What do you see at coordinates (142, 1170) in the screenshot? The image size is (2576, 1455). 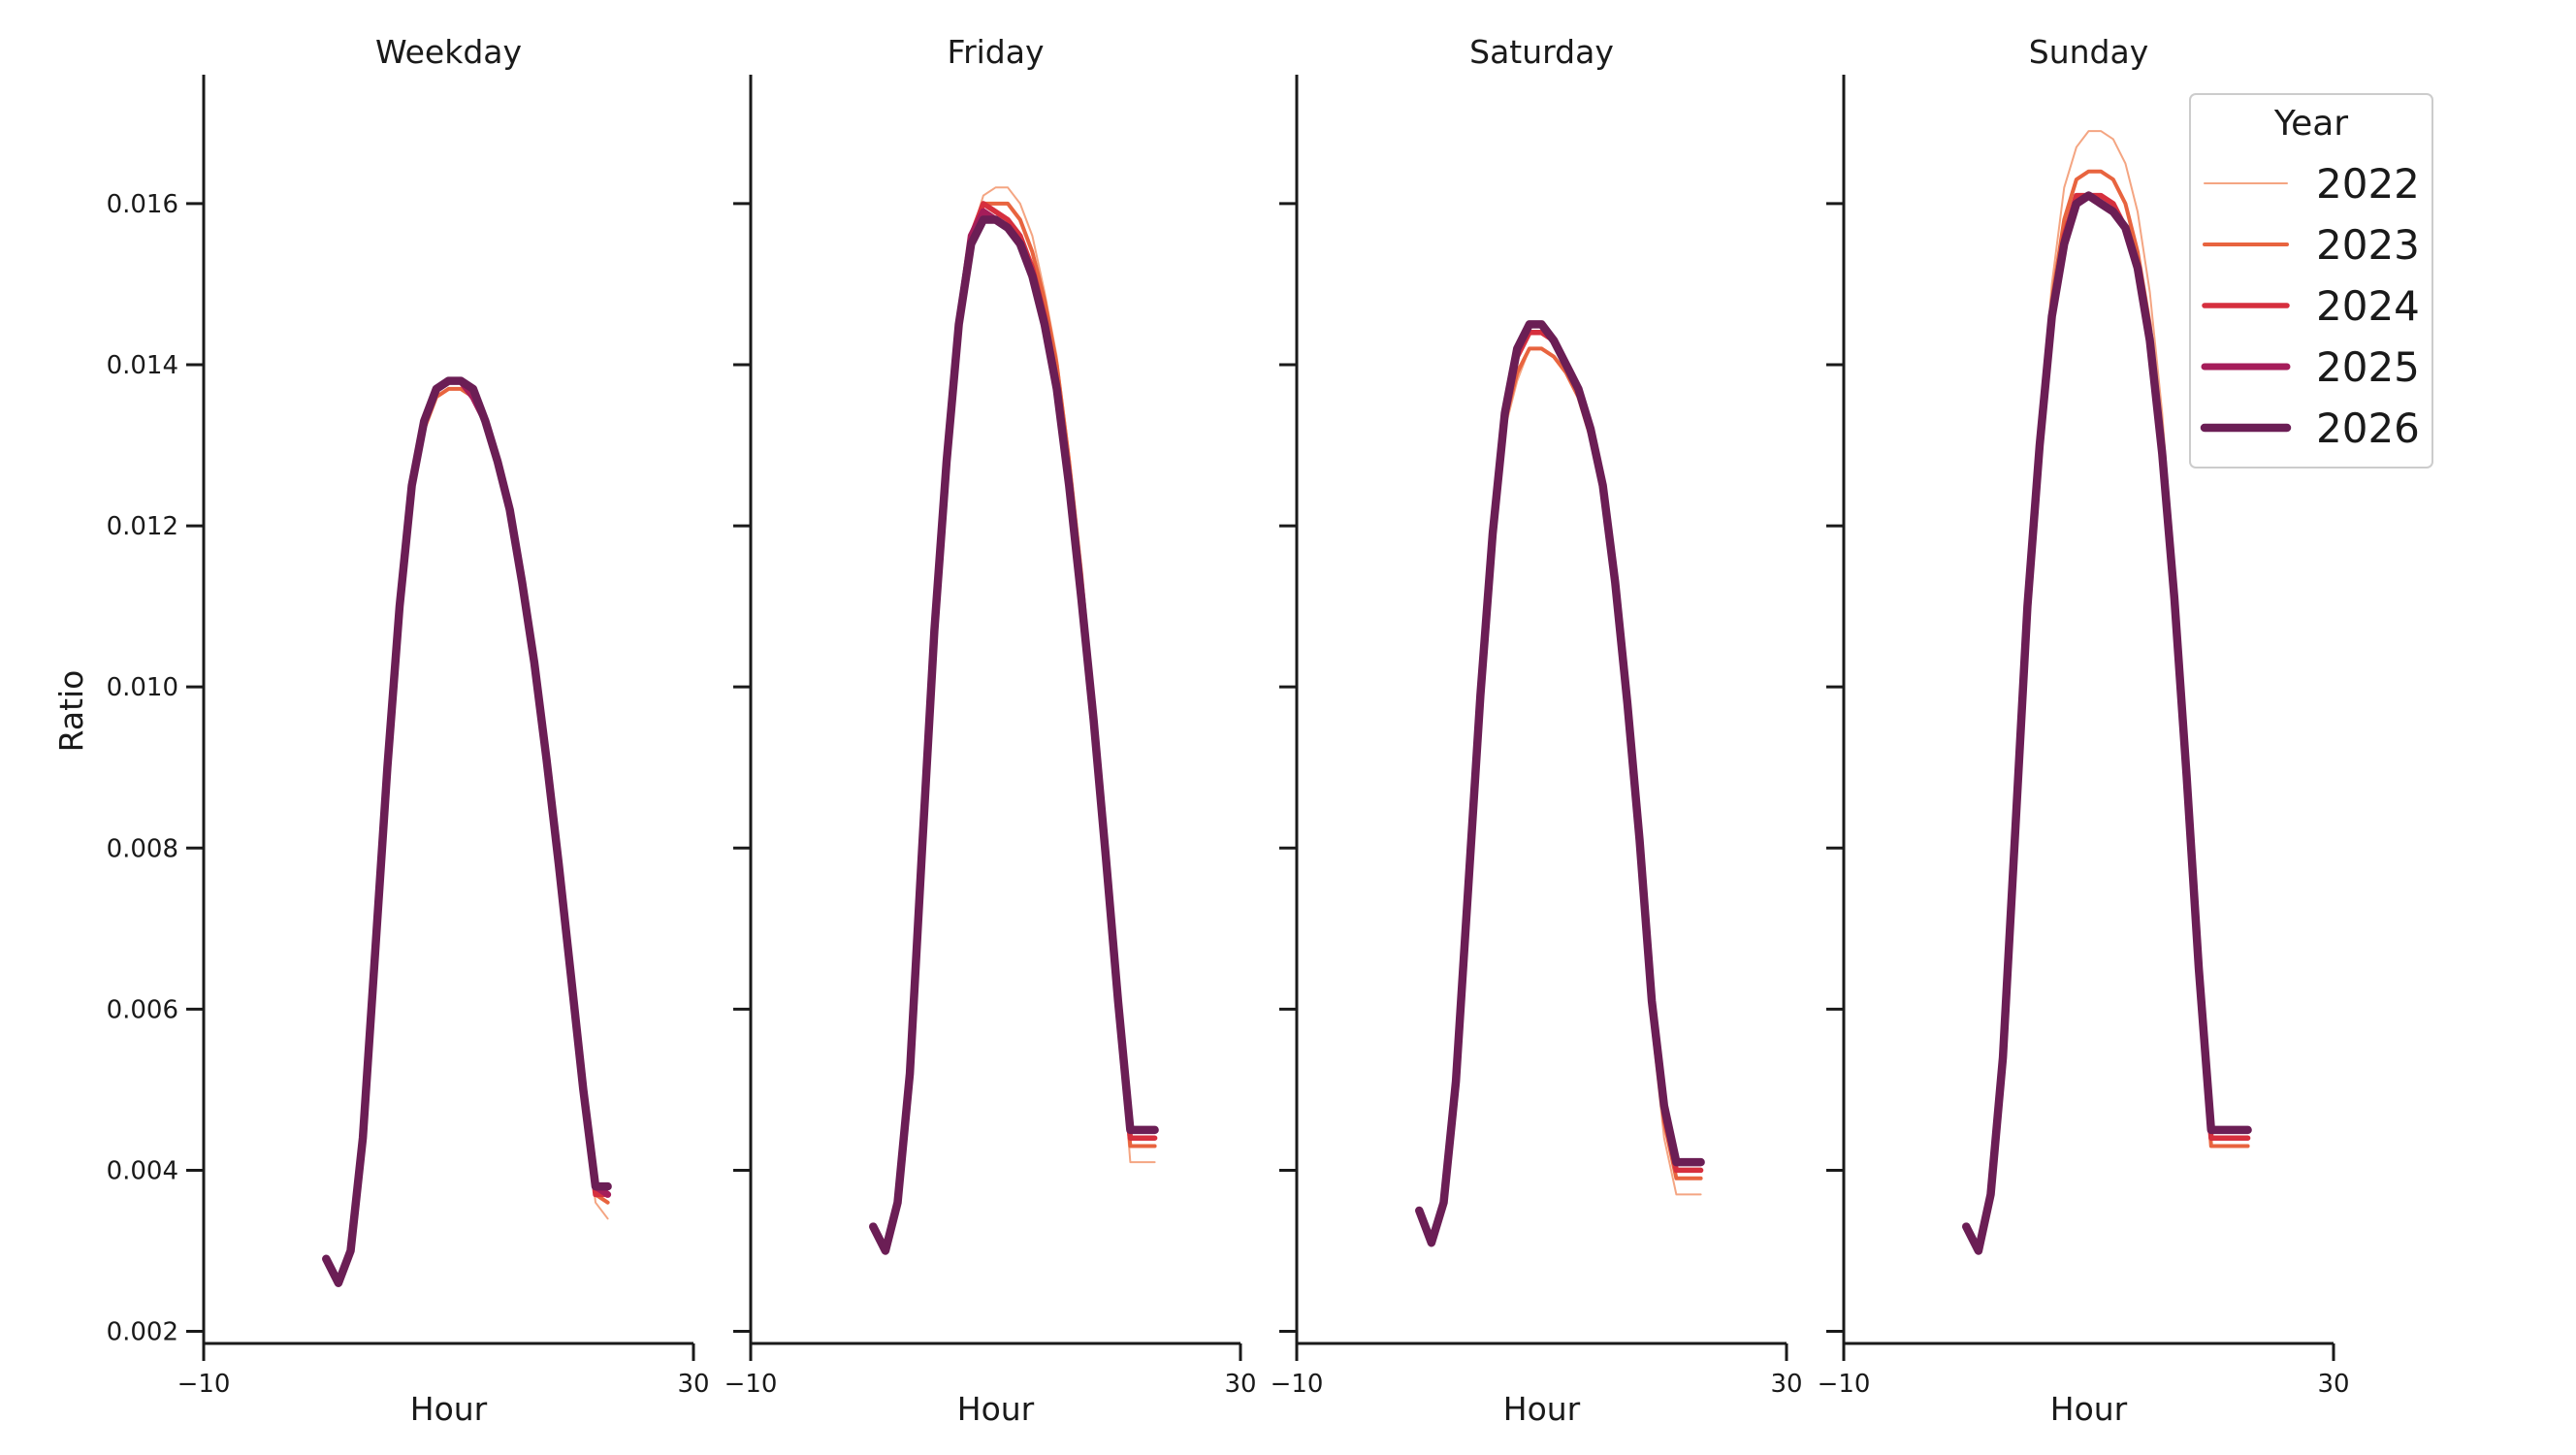 I see `y-tick-label: 0.004` at bounding box center [142, 1170].